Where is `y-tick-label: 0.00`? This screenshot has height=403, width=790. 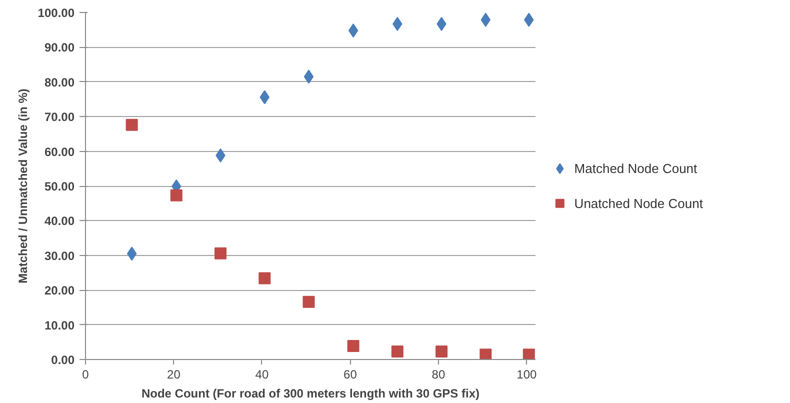 y-tick-label: 0.00 is located at coordinates (63, 360).